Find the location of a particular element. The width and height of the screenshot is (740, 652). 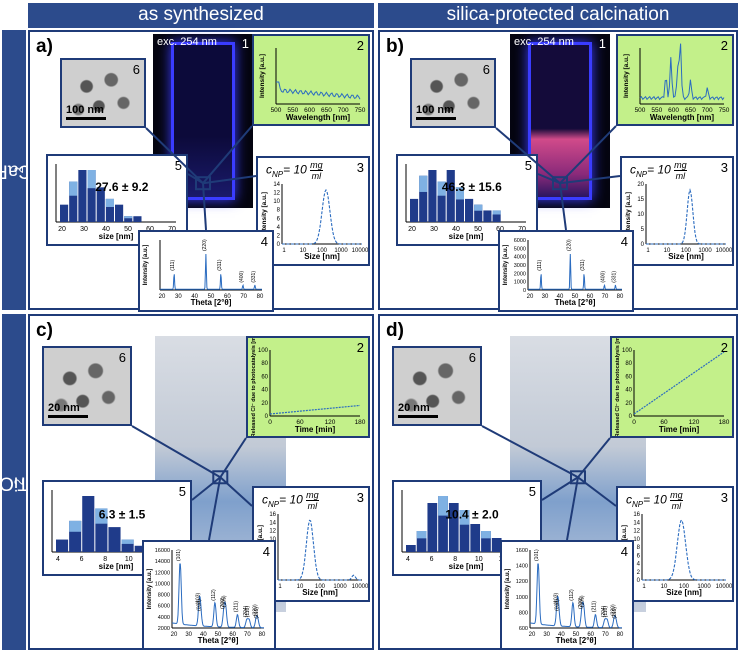

xrd-ytick: 1600 is located at coordinates (522, 551).